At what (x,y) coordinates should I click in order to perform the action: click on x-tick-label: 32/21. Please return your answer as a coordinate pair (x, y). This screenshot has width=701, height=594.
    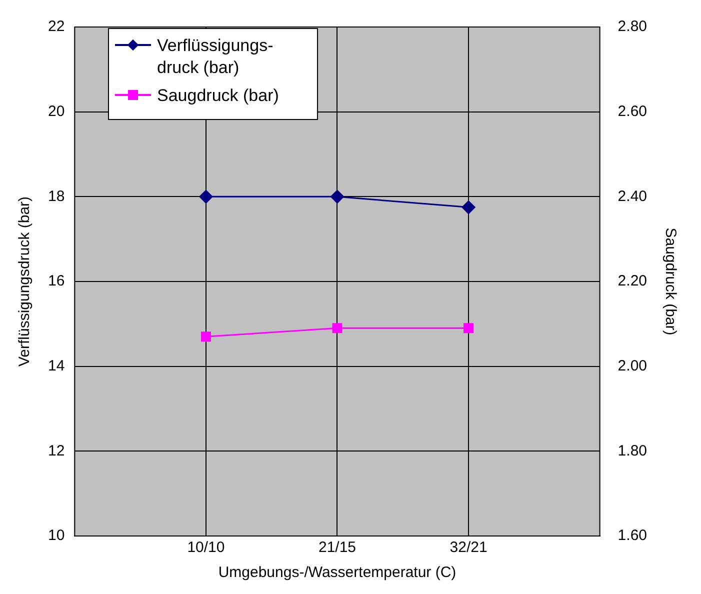
    Looking at the image, I should click on (469, 547).